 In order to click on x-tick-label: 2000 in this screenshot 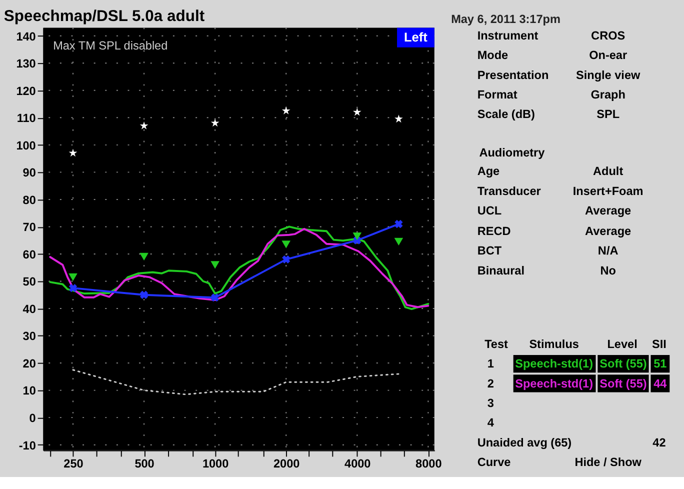, I will do `click(286, 463)`.